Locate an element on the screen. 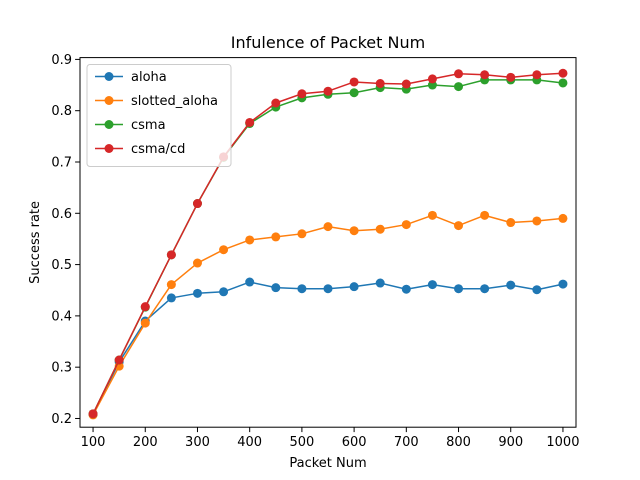 This screenshot has width=640, height=480. x-tick-label: 600 is located at coordinates (354, 442).